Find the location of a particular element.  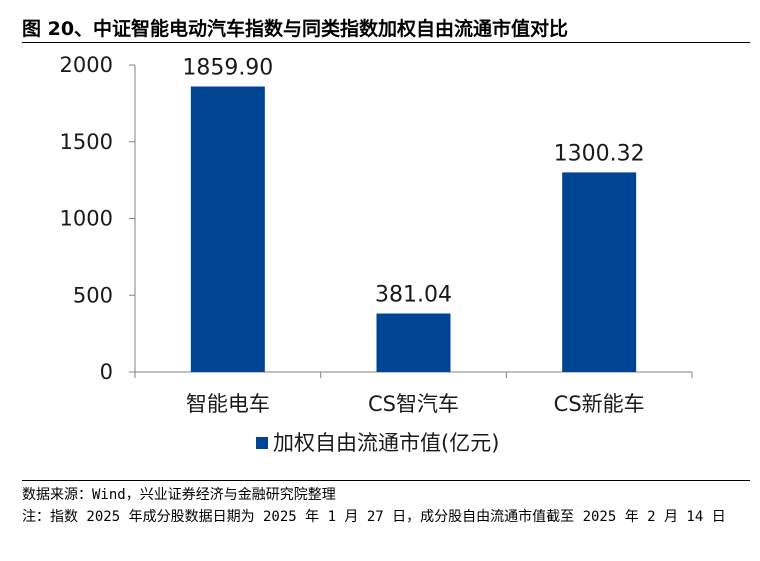

y-axis: 0 500 1000 1500 2000 is located at coordinates (98, 218).